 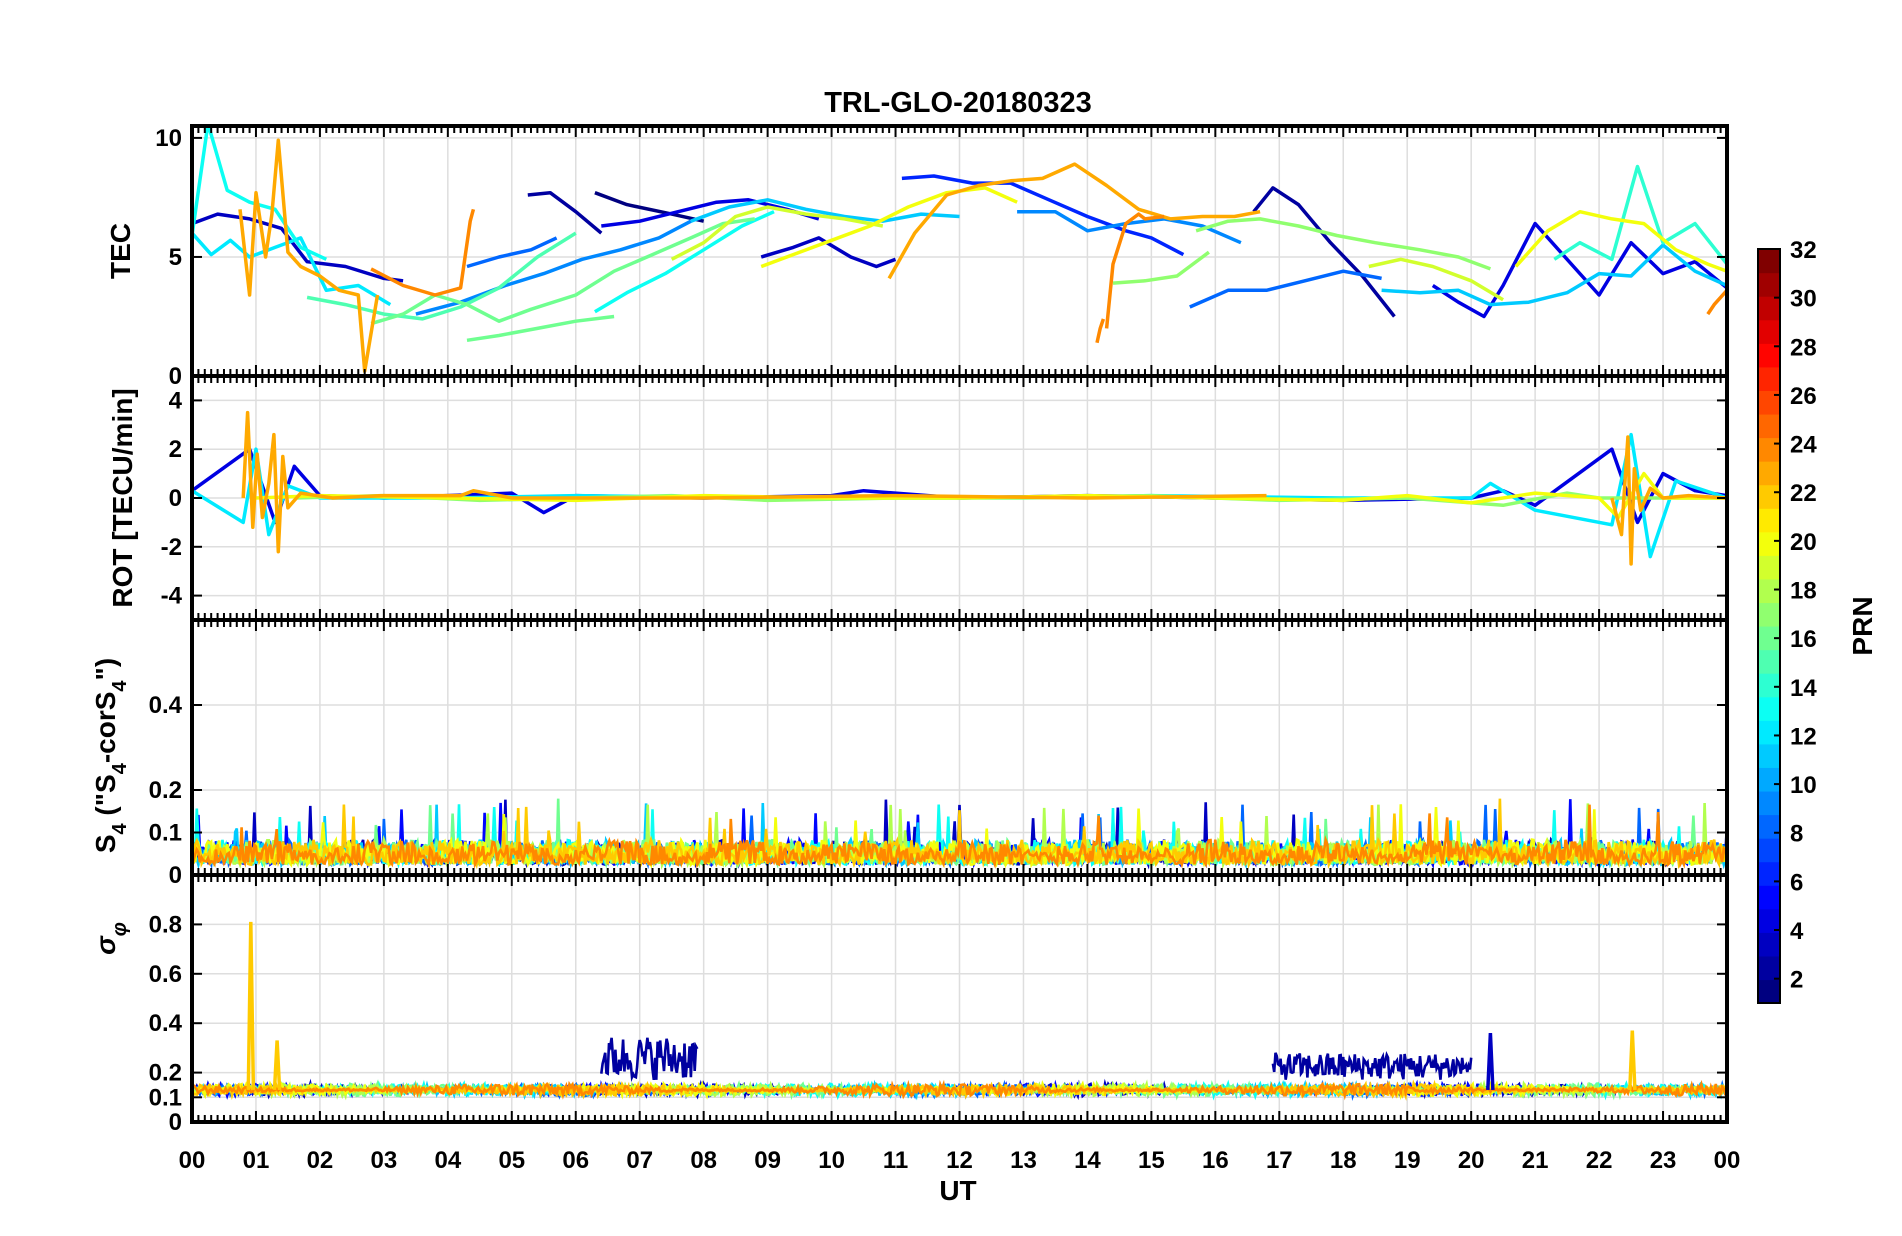 What do you see at coordinates (168, 138) in the screenshot?
I see `y-tick-label: 10` at bounding box center [168, 138].